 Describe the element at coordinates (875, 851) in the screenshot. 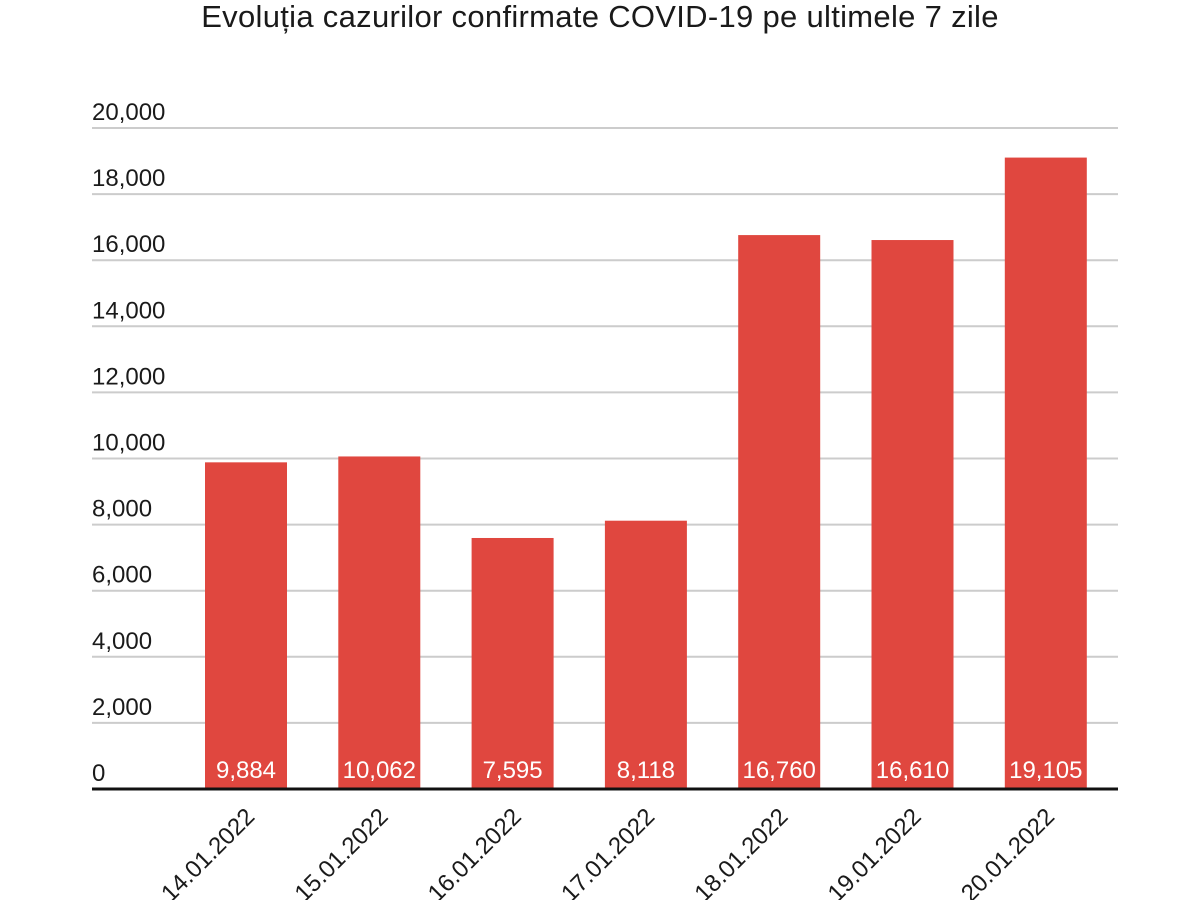

I see `x-tick-label: 19.01.2022` at that location.